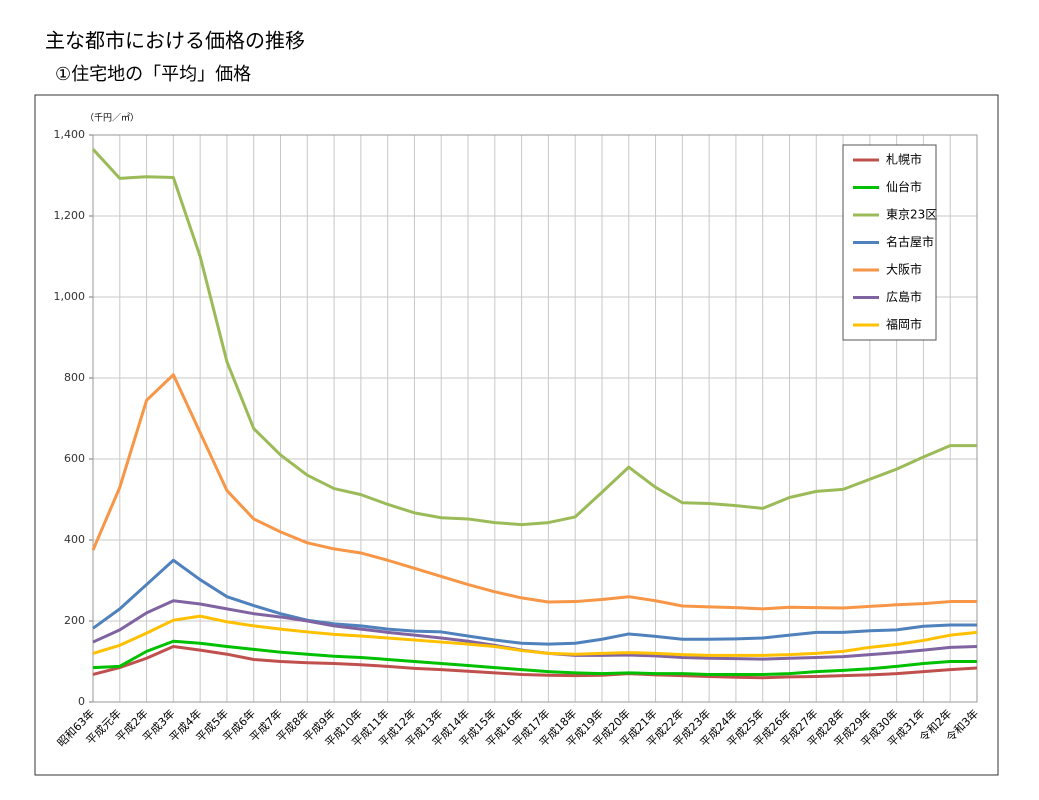  What do you see at coordinates (81, 701) in the screenshot?
I see `y-tick-label: 0` at bounding box center [81, 701].